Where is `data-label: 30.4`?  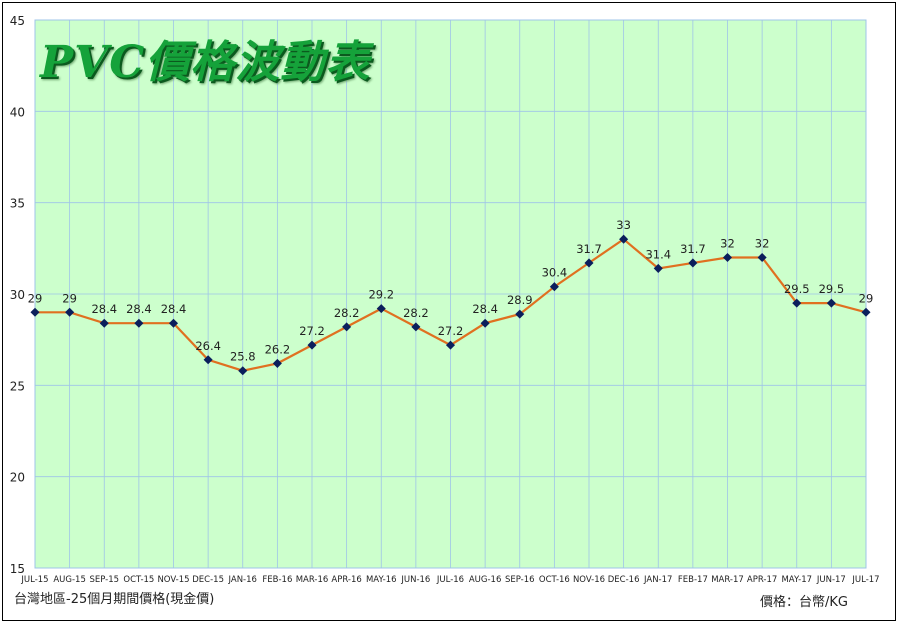
data-label: 30.4 is located at coordinates (555, 273).